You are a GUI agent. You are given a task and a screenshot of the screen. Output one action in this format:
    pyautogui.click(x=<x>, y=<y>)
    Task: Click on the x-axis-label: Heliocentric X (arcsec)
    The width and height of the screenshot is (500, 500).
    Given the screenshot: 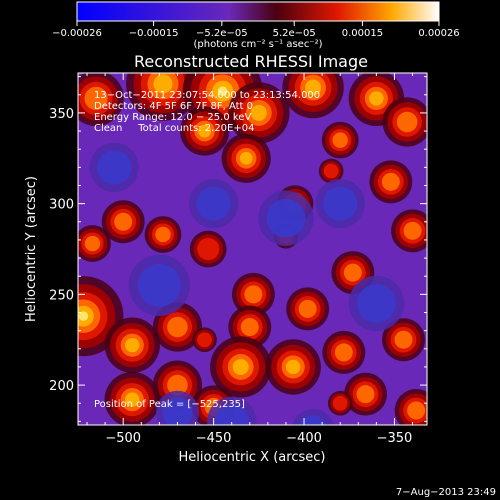 What is the action you would take?
    pyautogui.click(x=252, y=457)
    